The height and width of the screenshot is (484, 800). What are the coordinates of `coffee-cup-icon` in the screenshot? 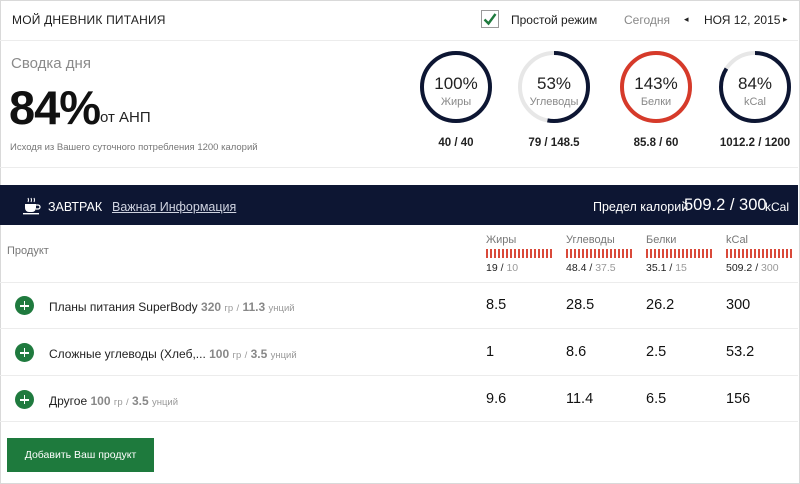 It's located at (32, 208).